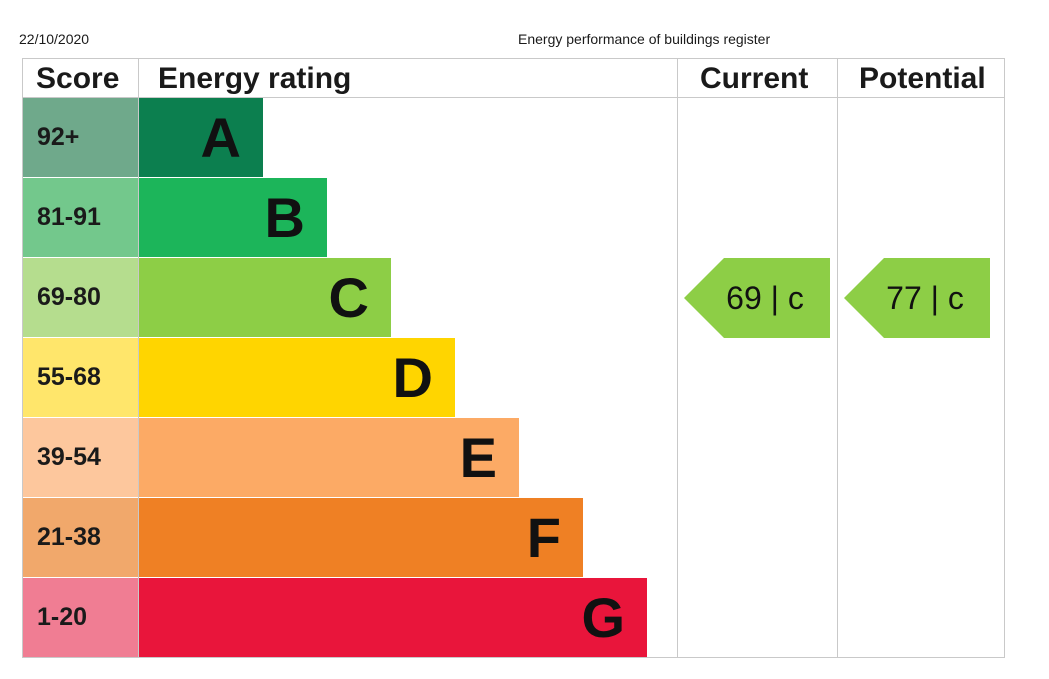 The image size is (1049, 679). I want to click on rating-band-c: C, so click(265, 297).